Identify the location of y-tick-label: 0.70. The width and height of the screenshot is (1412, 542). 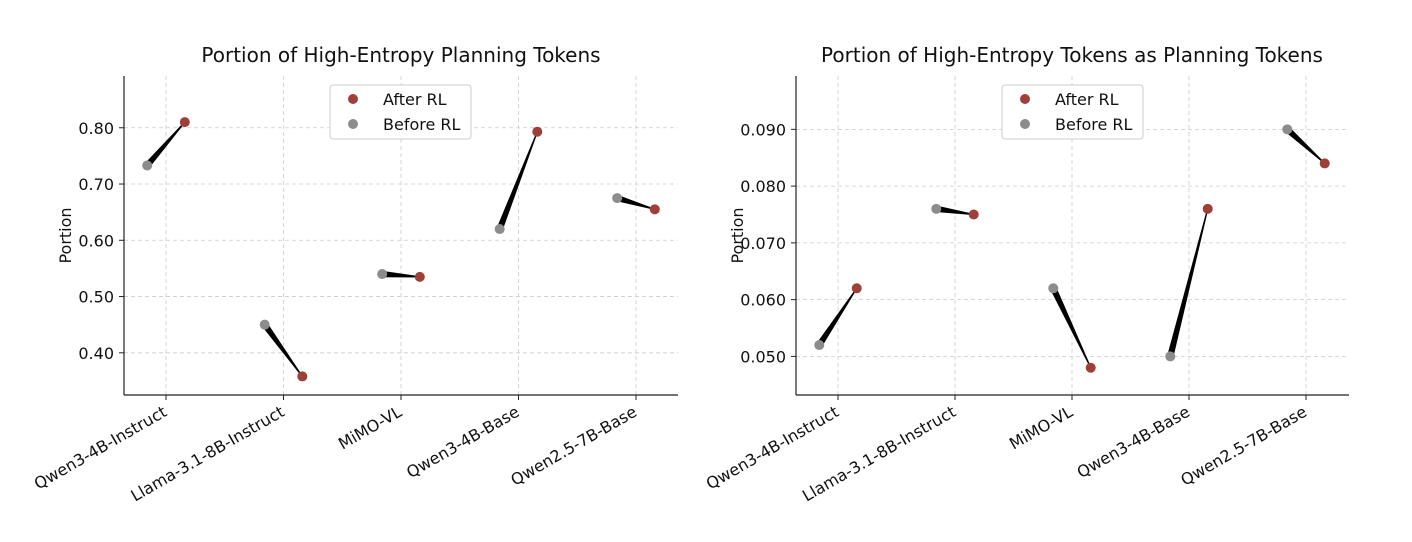
(96, 184).